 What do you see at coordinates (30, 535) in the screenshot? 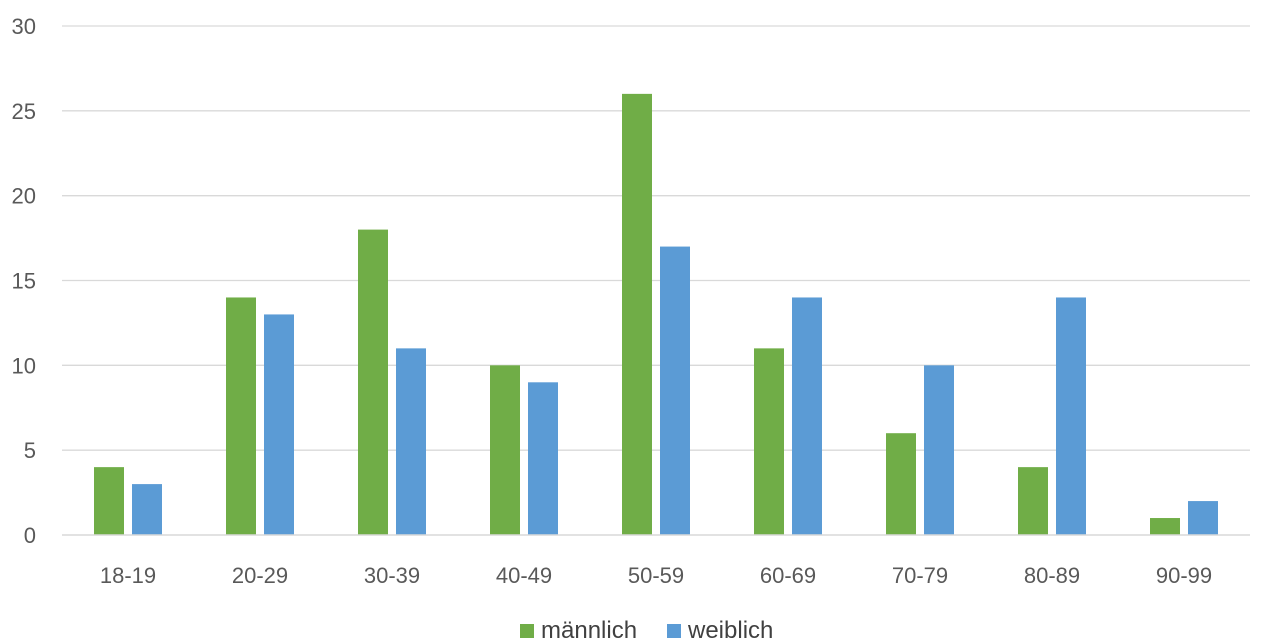
I see `y-tick-label: 0` at bounding box center [30, 535].